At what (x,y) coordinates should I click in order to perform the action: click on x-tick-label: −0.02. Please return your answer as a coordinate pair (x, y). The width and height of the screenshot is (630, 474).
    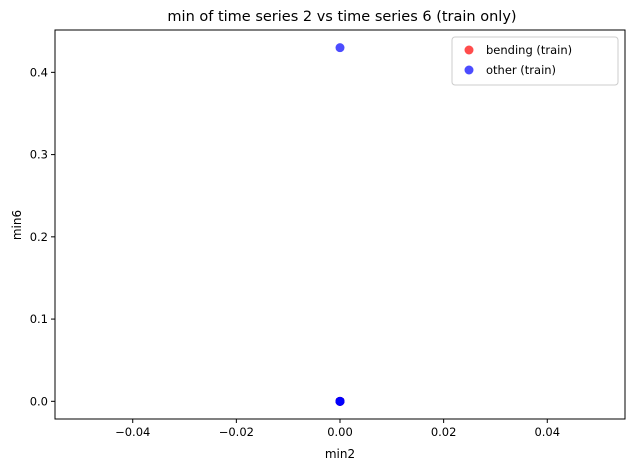
    Looking at the image, I should click on (236, 432).